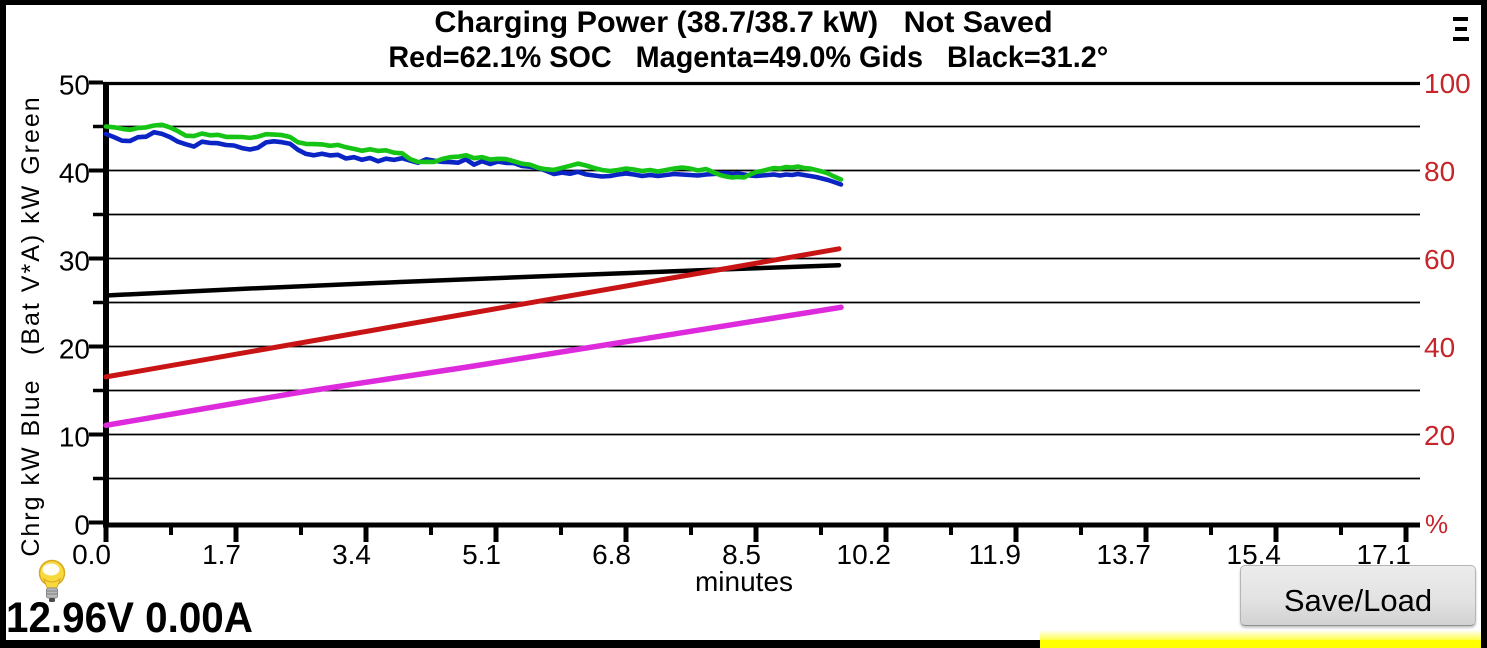 Image resolution: width=1487 pixels, height=648 pixels. What do you see at coordinates (82, 525) in the screenshot?
I see `svg-text: 0` at bounding box center [82, 525].